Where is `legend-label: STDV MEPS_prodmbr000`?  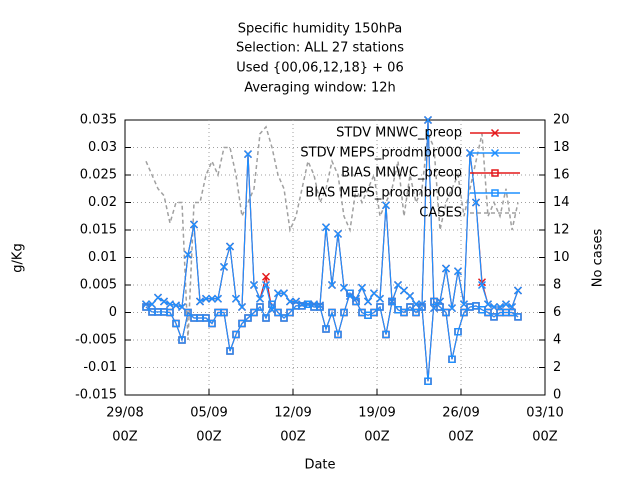 legend-label: STDV MEPS_prodmbr000 is located at coordinates (381, 153).